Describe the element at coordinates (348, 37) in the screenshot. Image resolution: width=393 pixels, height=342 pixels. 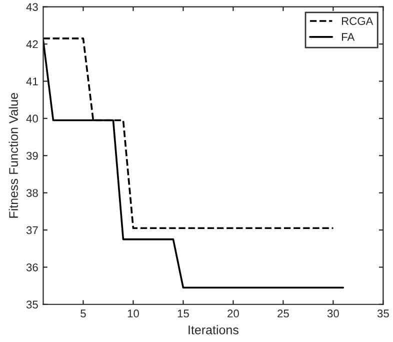
I see `legend-label: FA` at that location.